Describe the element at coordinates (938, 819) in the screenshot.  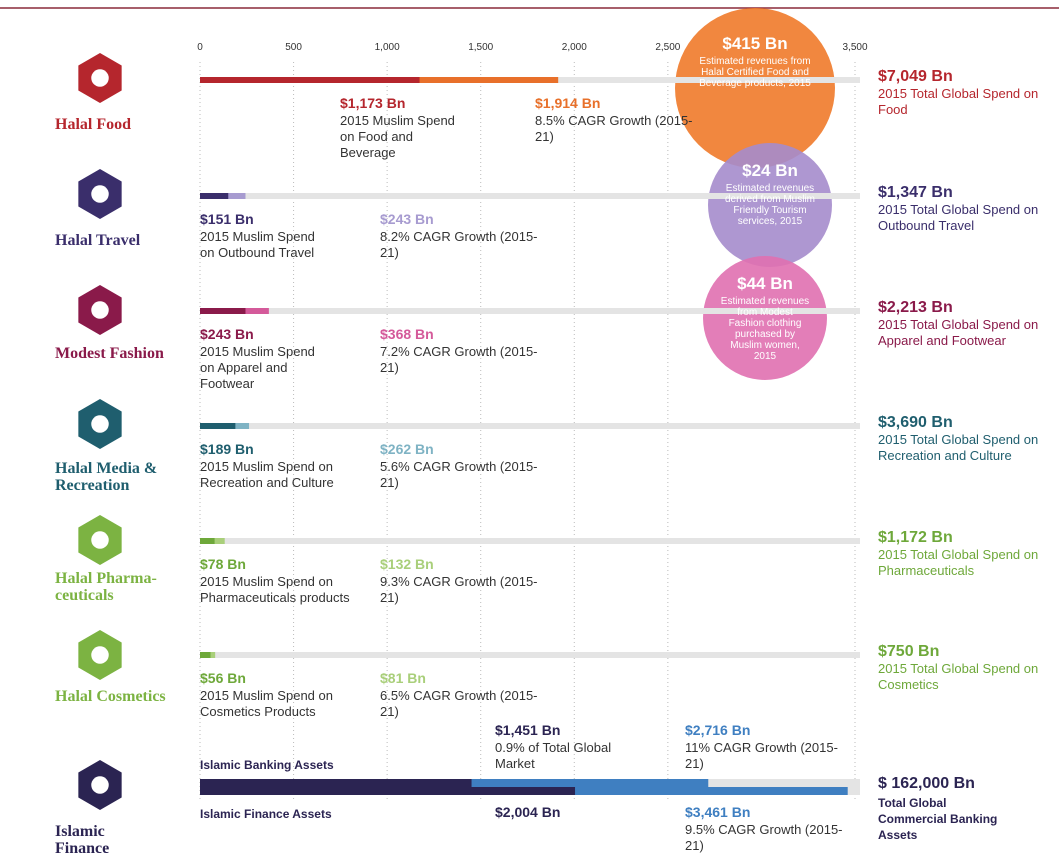
I see `total-note: Total Global Commercial Banking Assets` at that location.